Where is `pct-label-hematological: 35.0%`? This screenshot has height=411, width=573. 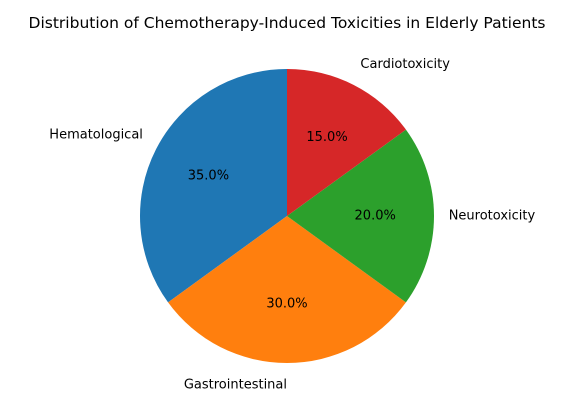
pct-label-hematological: 35.0% is located at coordinates (208, 175).